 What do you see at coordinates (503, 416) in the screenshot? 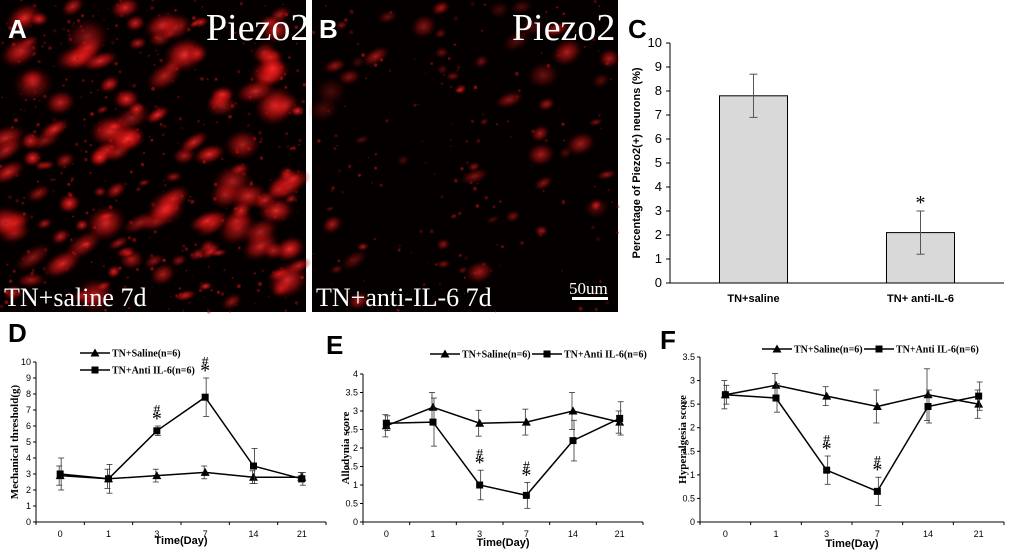
I see `series-line-triangle` at bounding box center [503, 416].